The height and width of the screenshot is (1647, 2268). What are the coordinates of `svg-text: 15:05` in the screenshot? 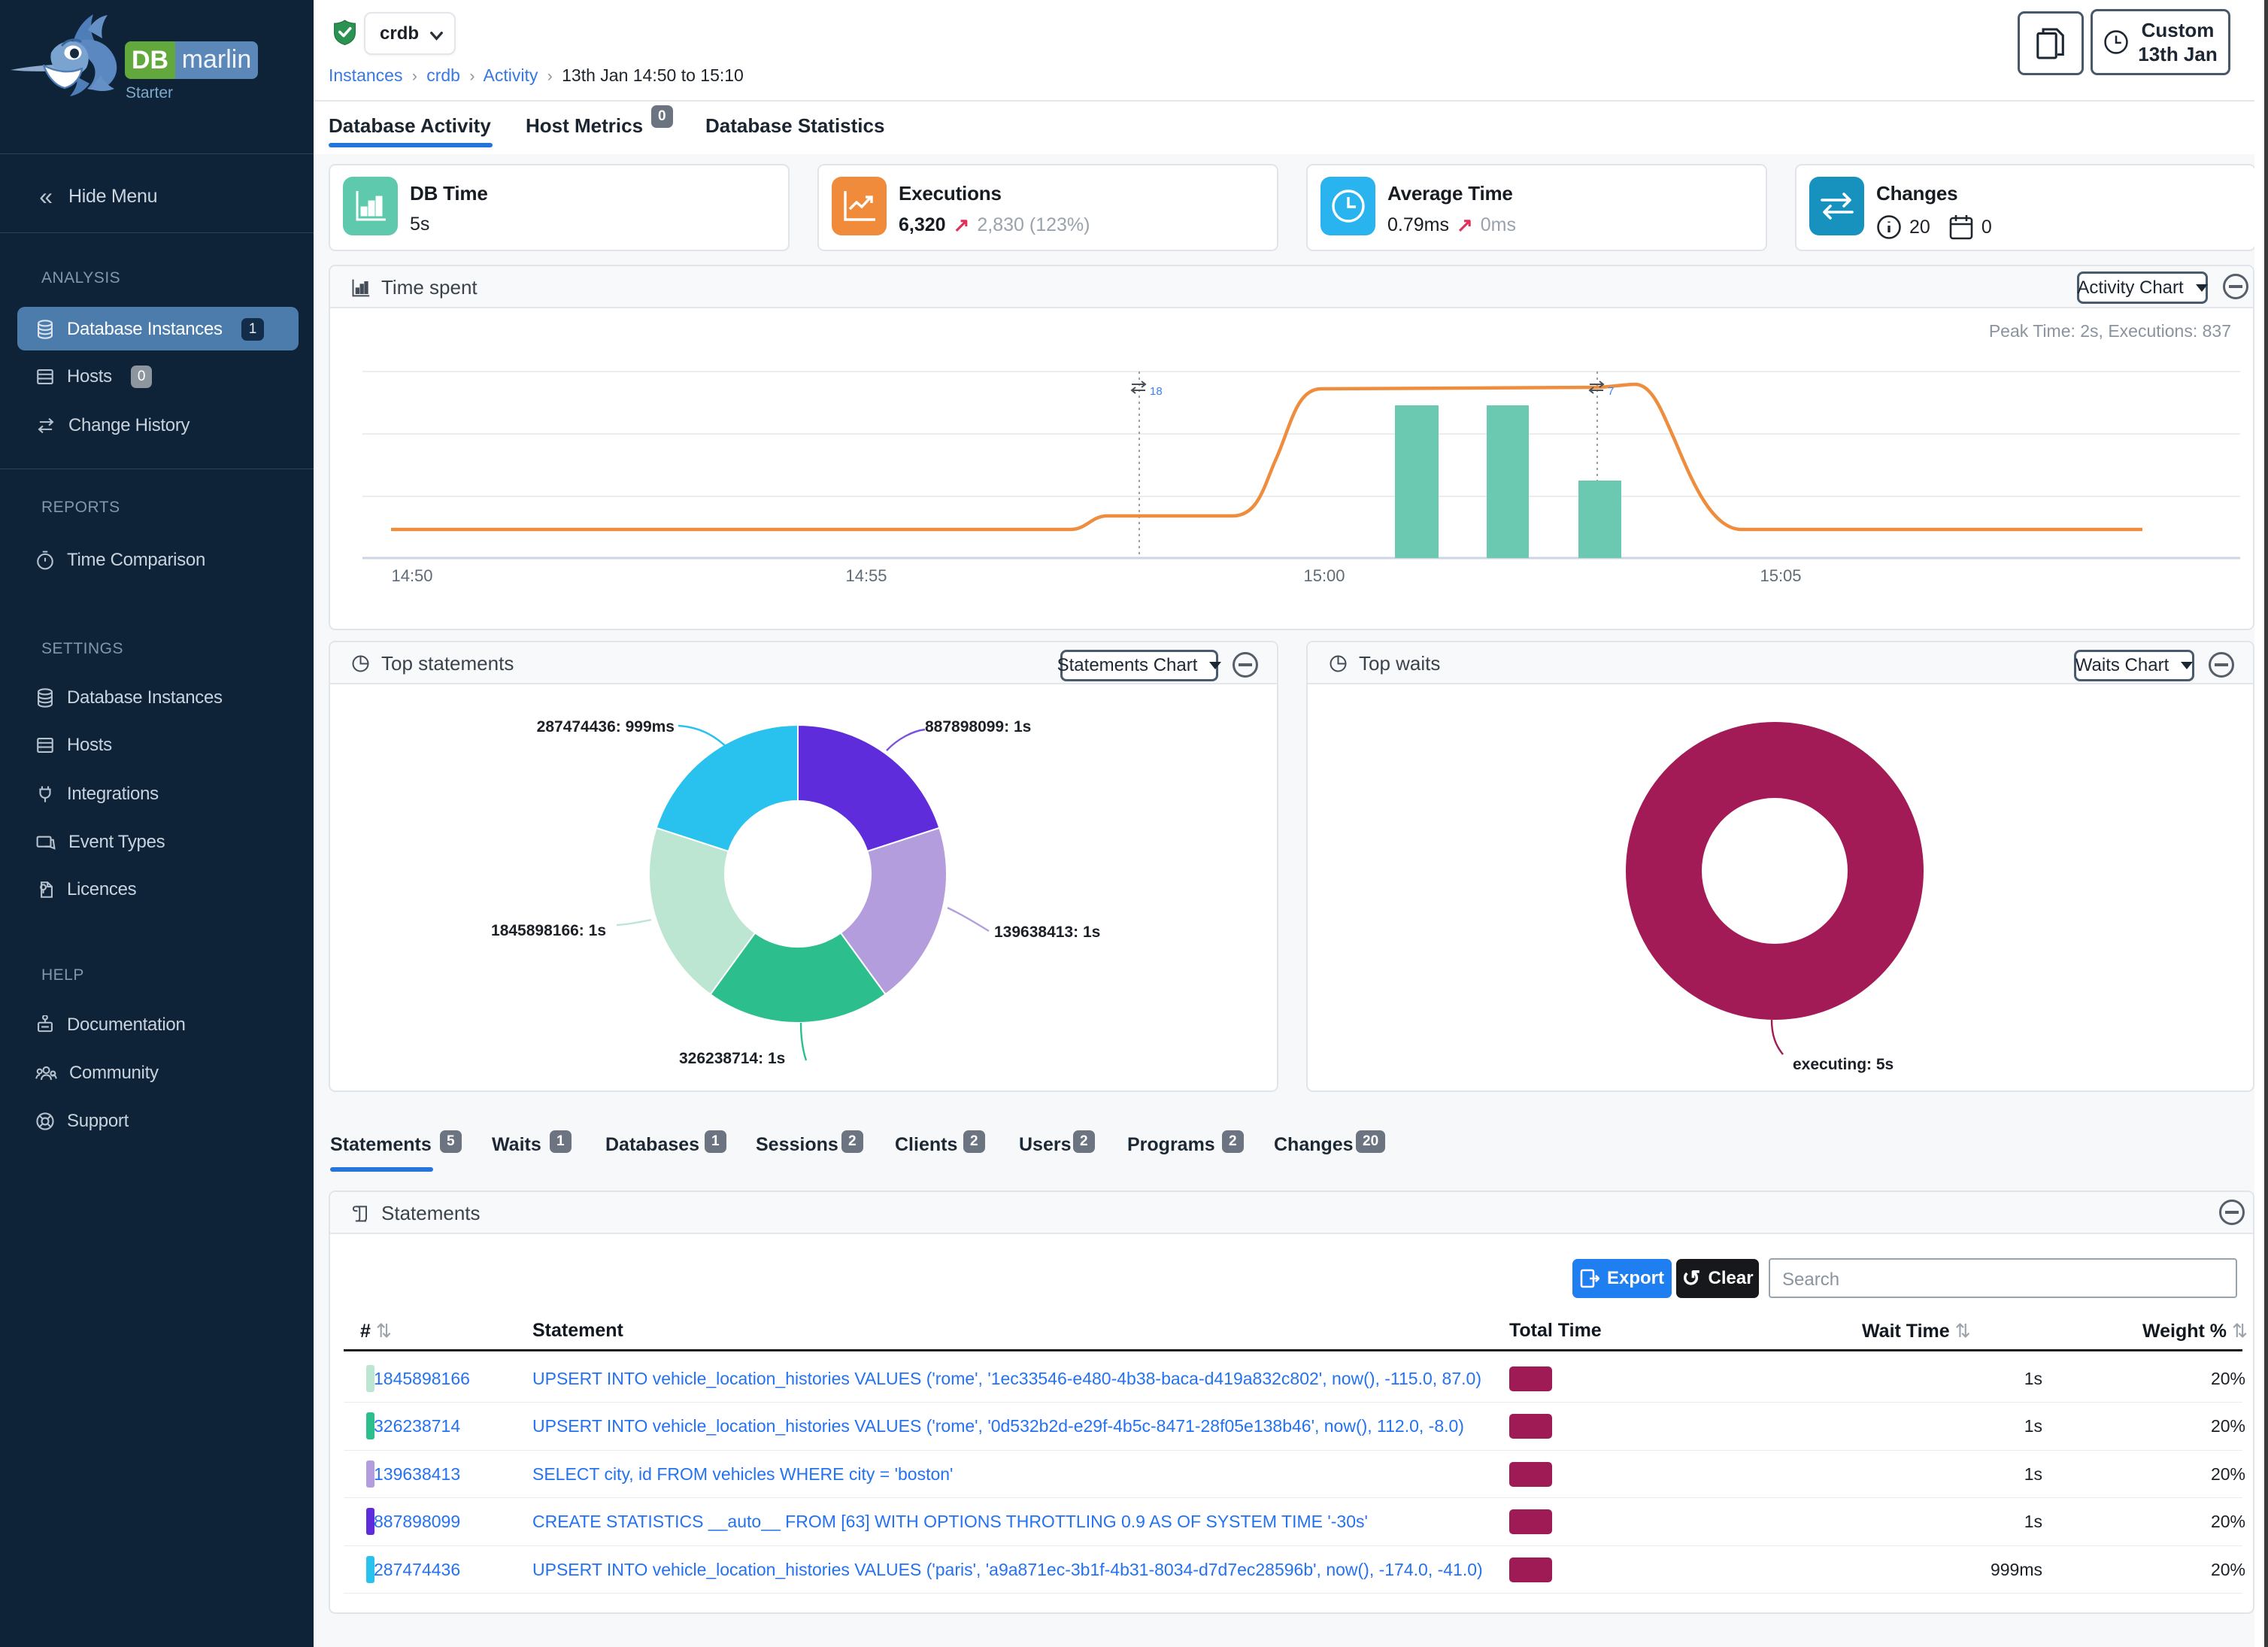 It's located at (1780, 575).